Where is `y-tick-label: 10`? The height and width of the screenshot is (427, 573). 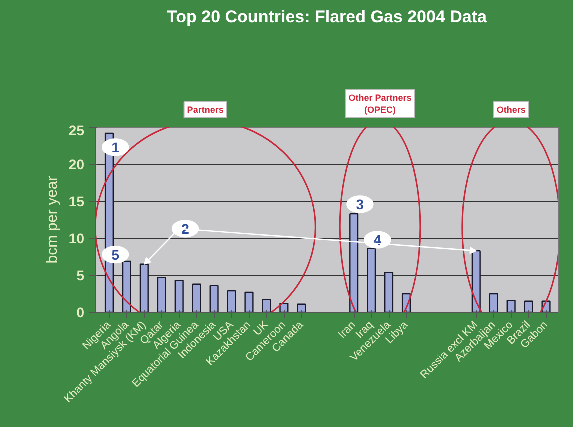 y-tick-label: 10 is located at coordinates (76, 238).